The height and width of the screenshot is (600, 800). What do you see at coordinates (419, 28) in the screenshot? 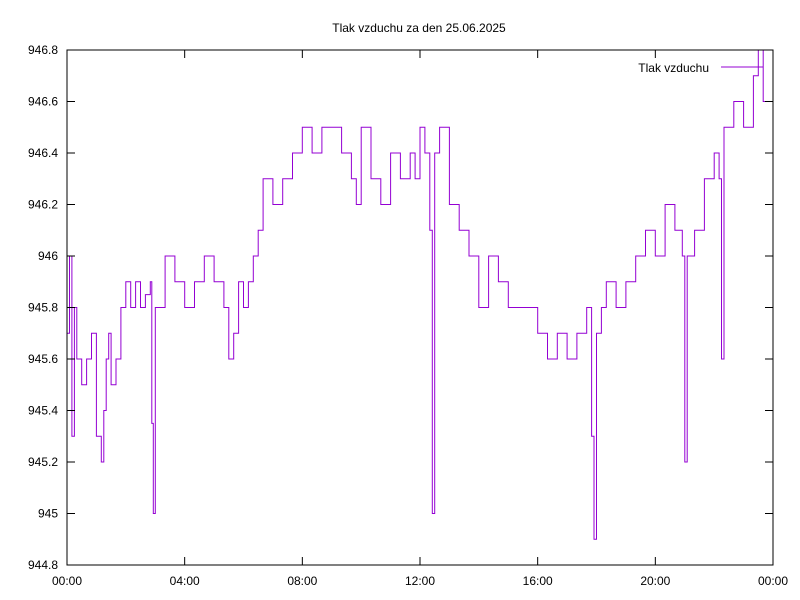
I see `chart-title: Tlak vzduchu za den 25.06.2025` at bounding box center [419, 28].